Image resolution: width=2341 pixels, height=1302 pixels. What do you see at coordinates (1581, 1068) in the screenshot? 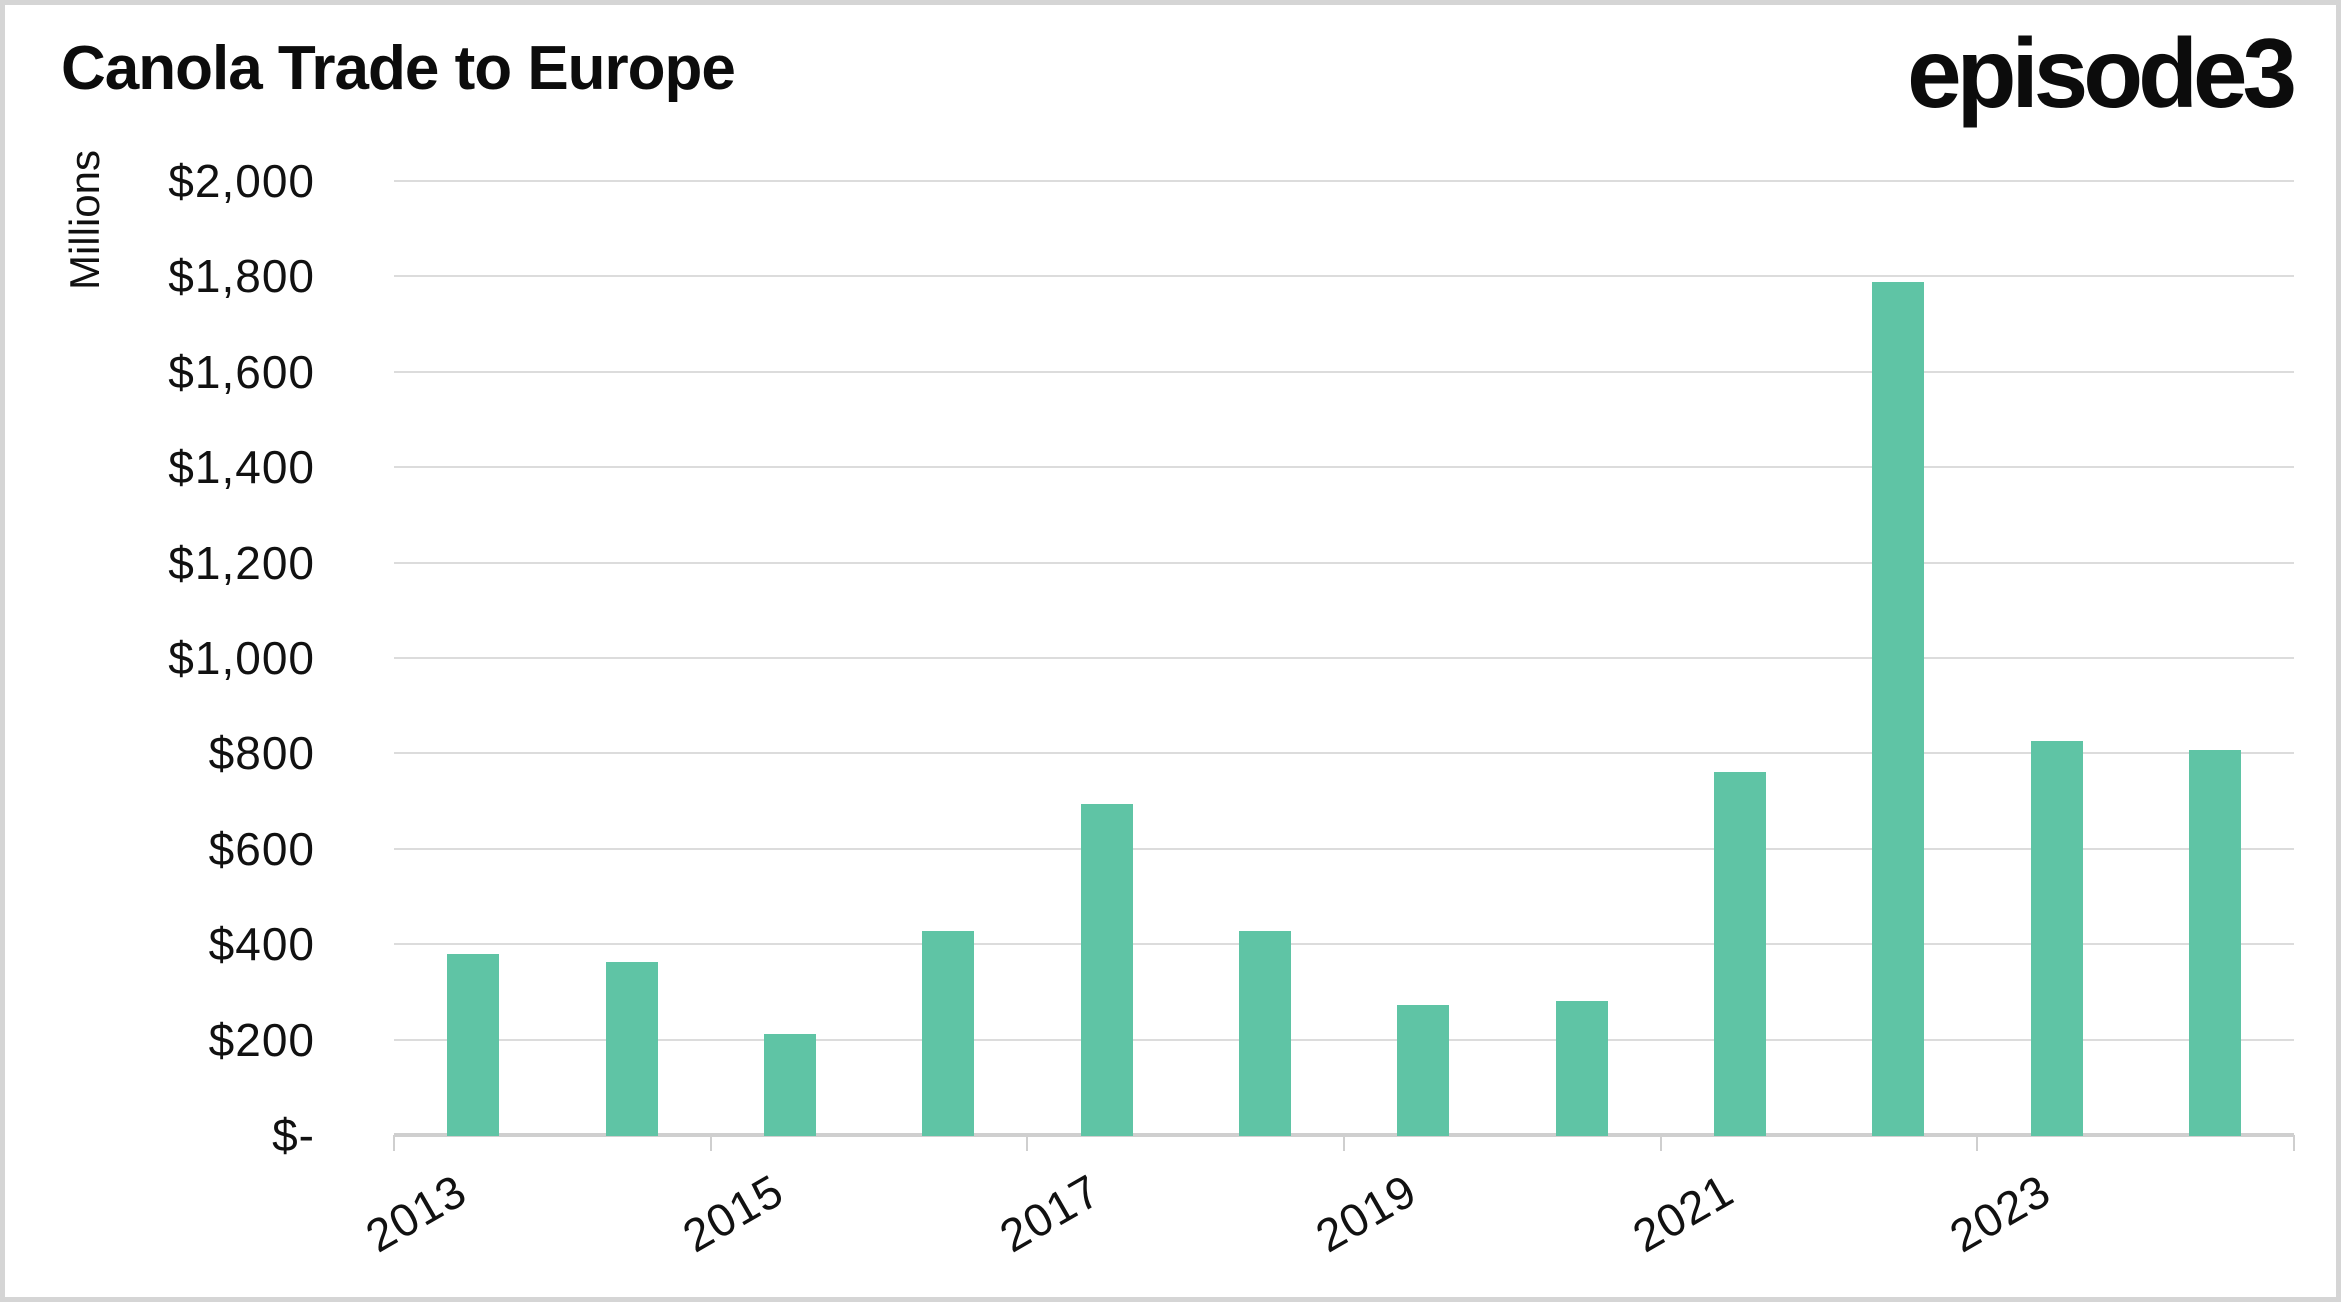
I see `bar-2020` at bounding box center [1581, 1068].